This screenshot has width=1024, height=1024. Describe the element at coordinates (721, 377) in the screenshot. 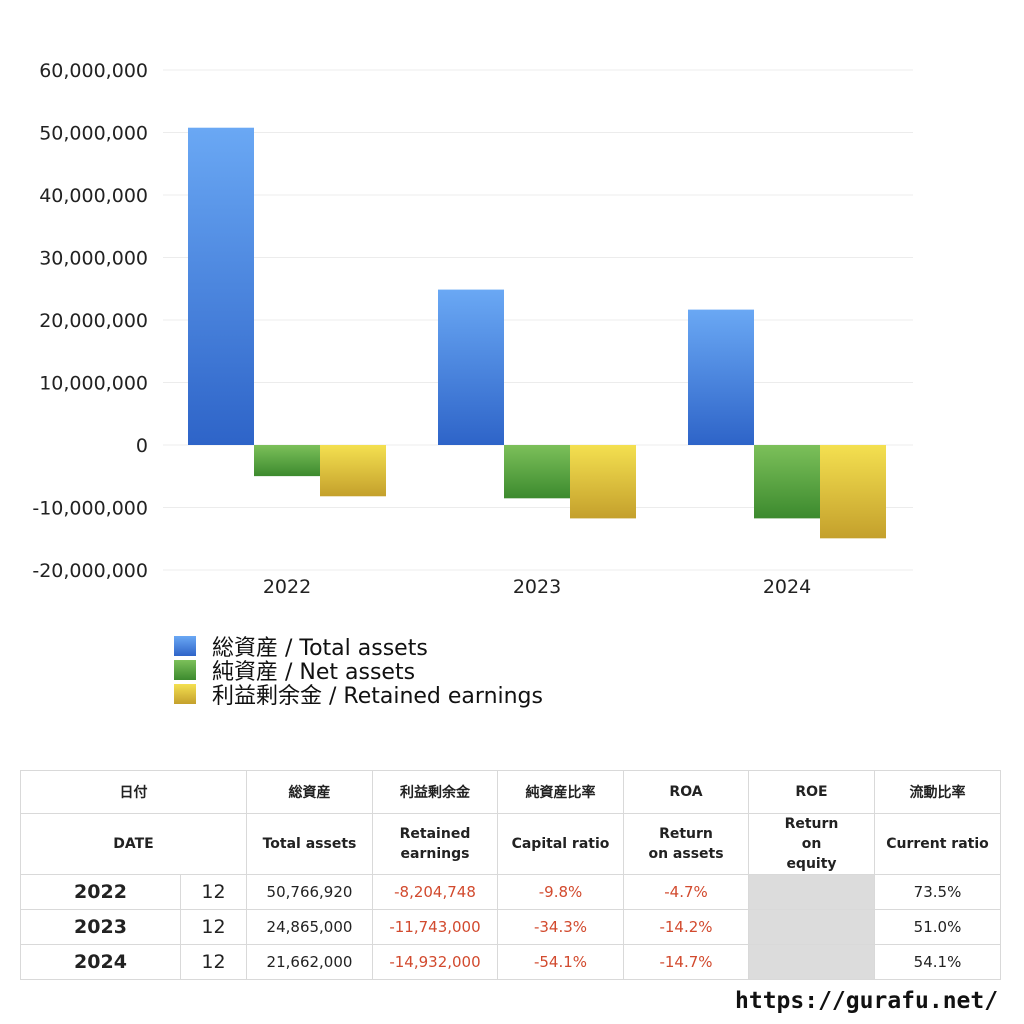

I see `bar-0-2024` at that location.